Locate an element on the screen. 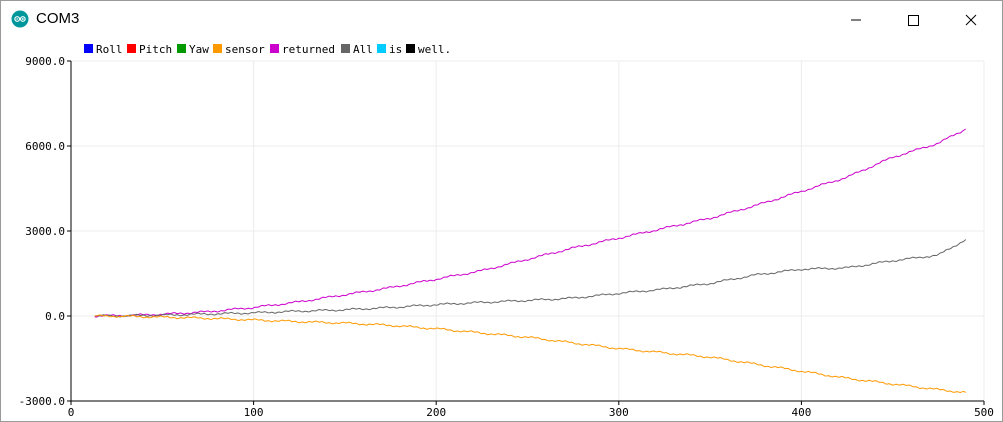  y-tick-label: 3000.0 is located at coordinates (45, 231).